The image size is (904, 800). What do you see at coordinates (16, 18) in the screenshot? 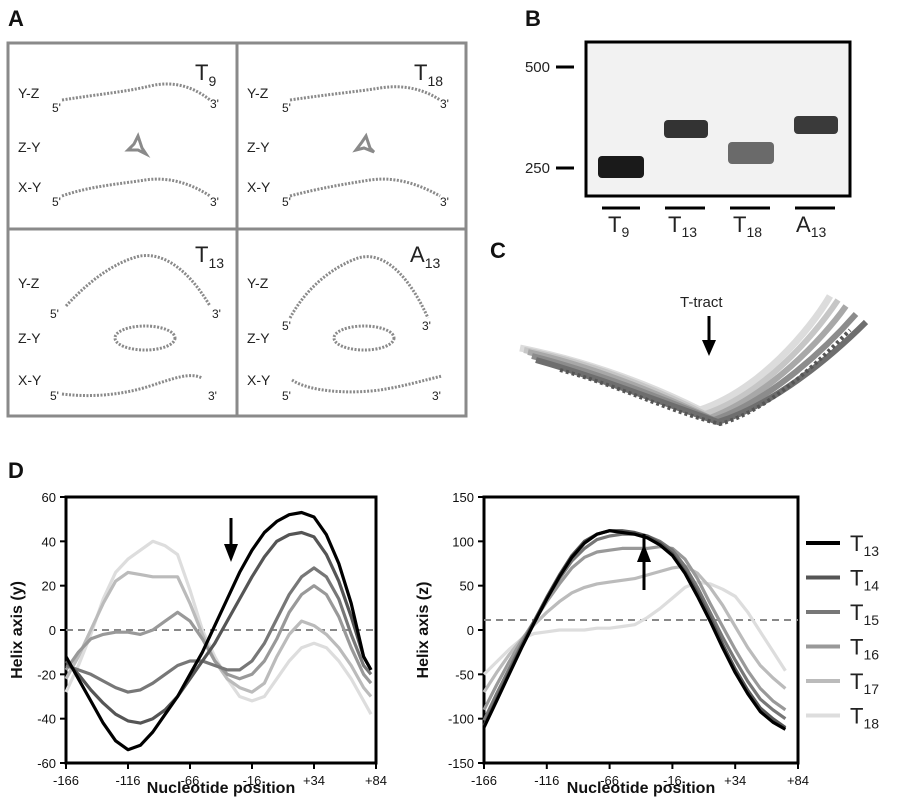
I see `panel-a-label: A` at bounding box center [16, 18].